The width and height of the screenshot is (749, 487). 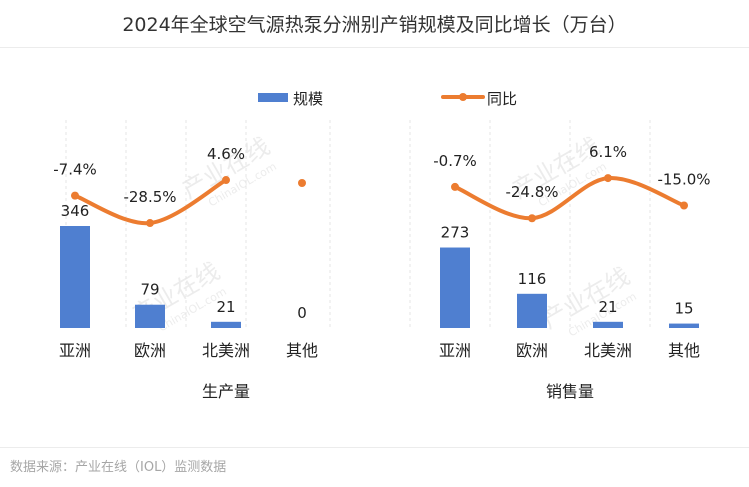 I want to click on footer-divider, so click(x=374, y=447).